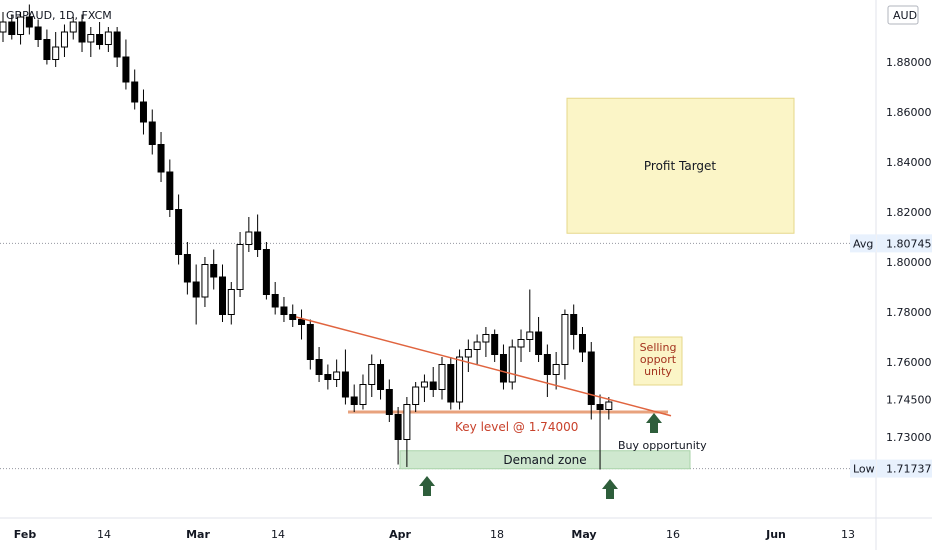  I want to click on demand-zone-label: Demand zone, so click(544, 460).